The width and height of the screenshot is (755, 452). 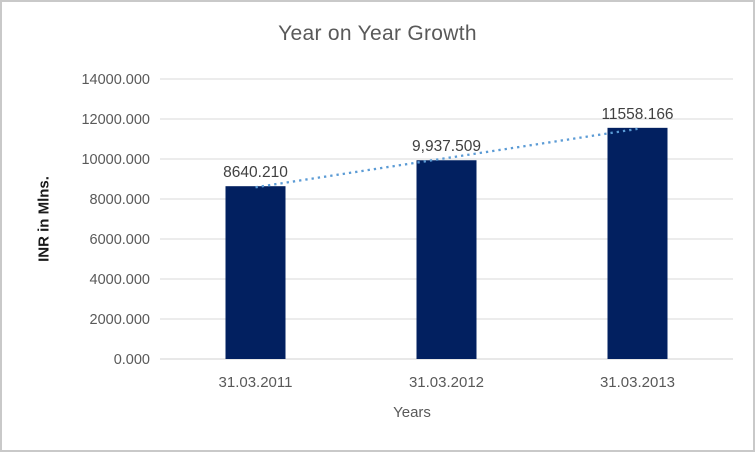 What do you see at coordinates (637, 382) in the screenshot?
I see `x-category-label: 31.03.2013` at bounding box center [637, 382].